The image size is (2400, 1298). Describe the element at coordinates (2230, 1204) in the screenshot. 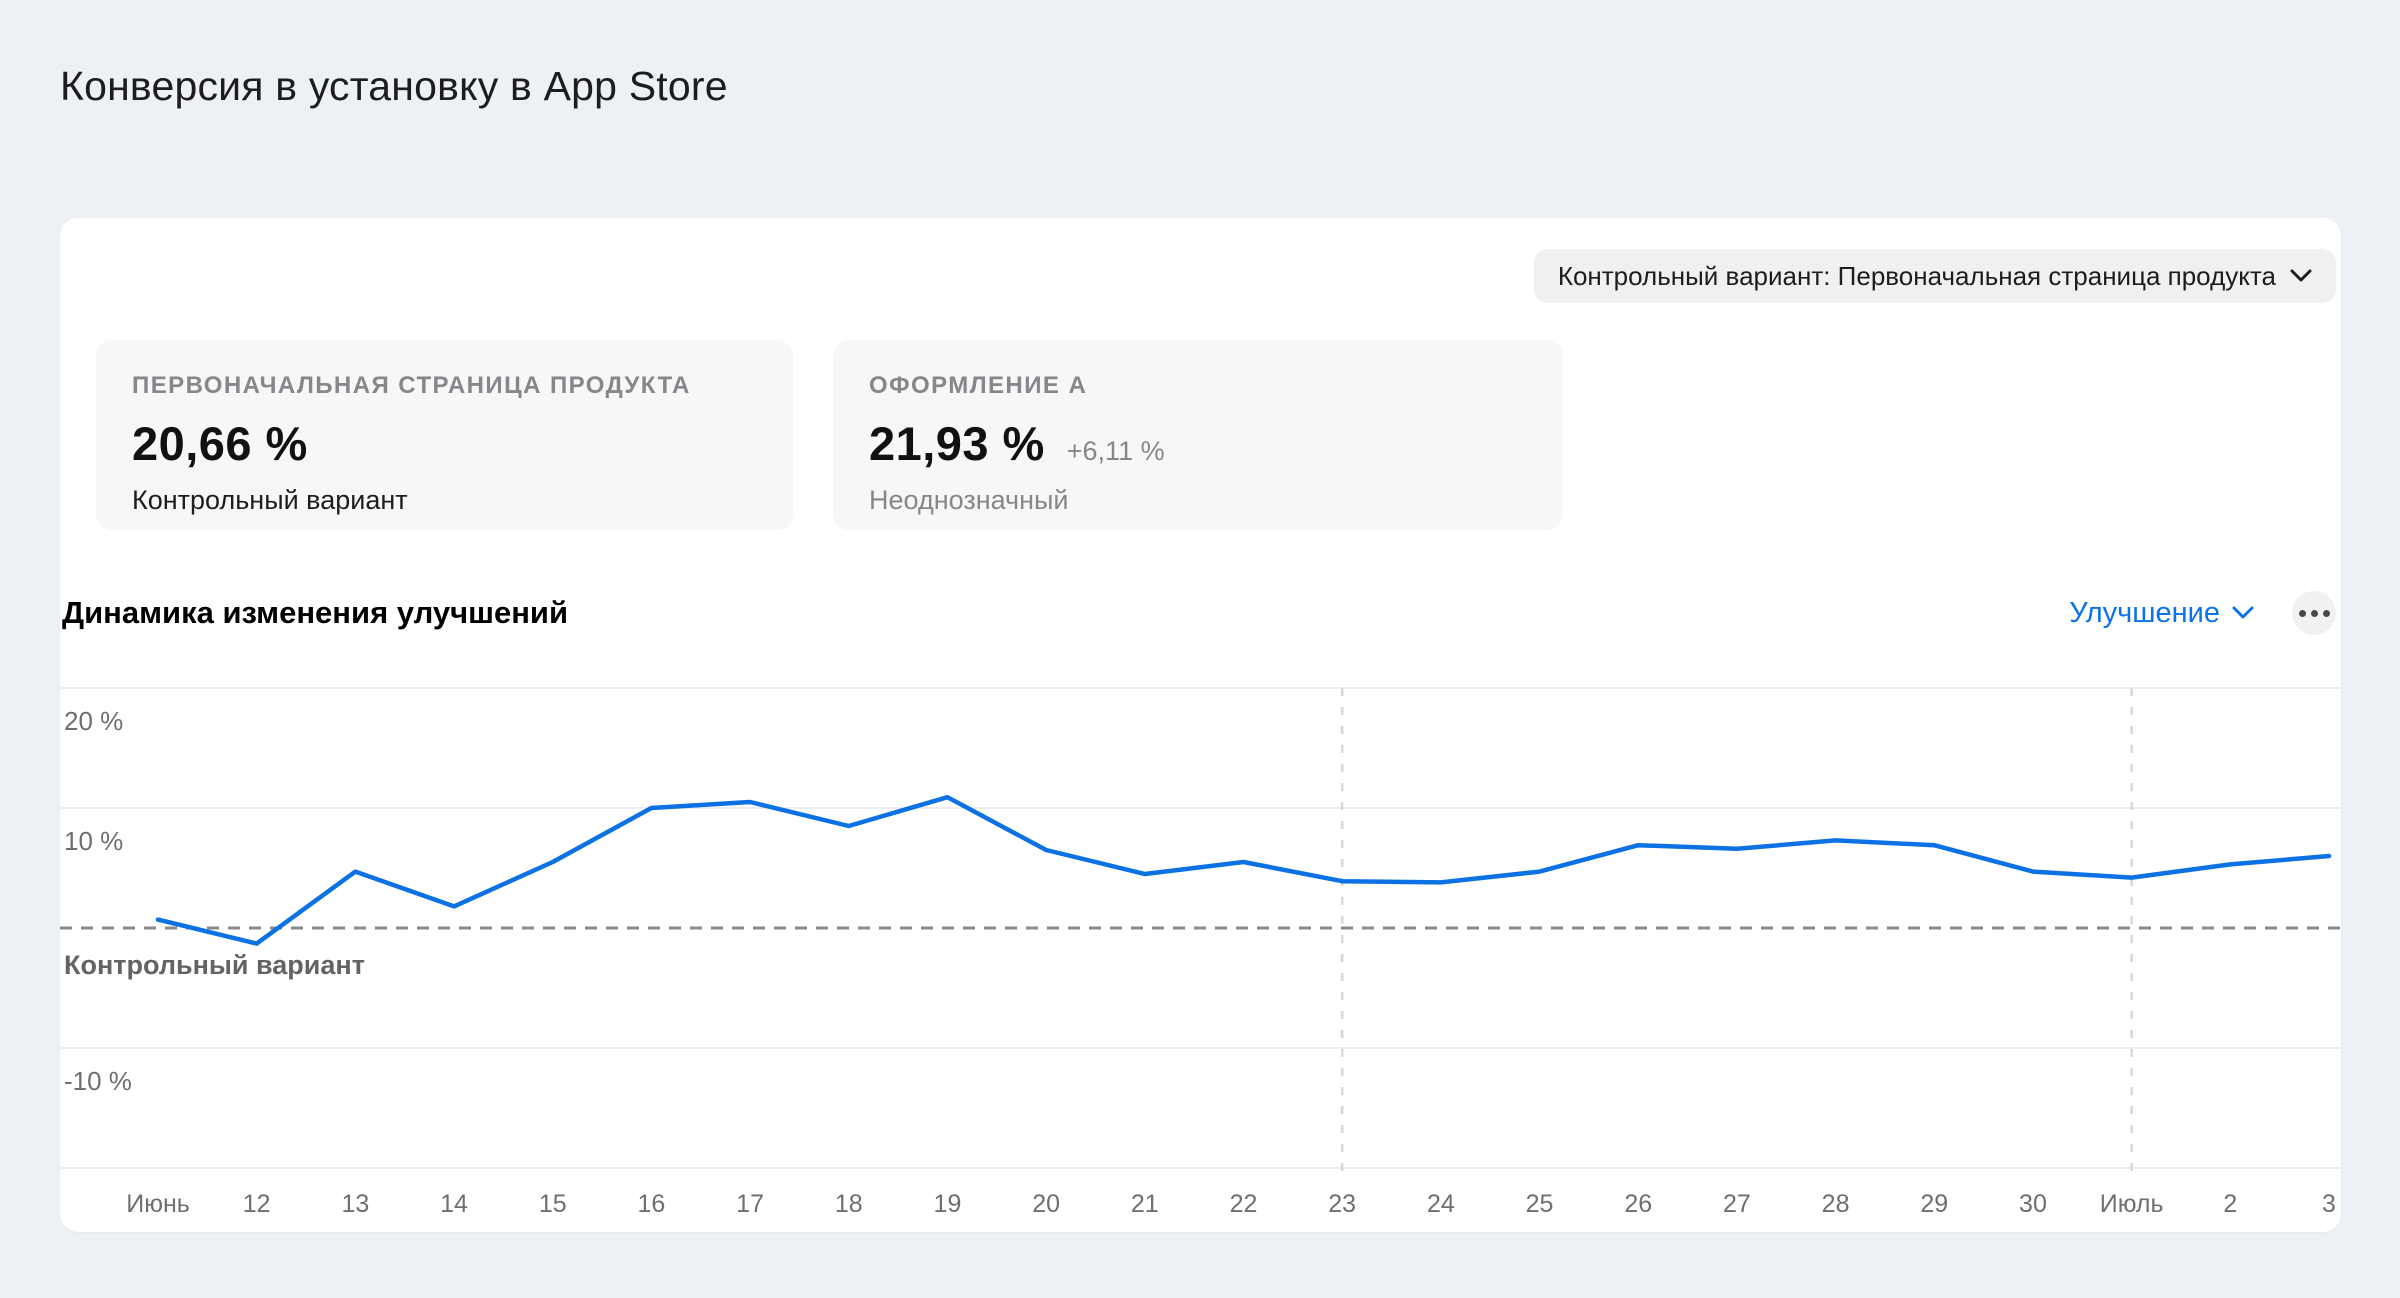

I see `x-tick-label: 2` at that location.